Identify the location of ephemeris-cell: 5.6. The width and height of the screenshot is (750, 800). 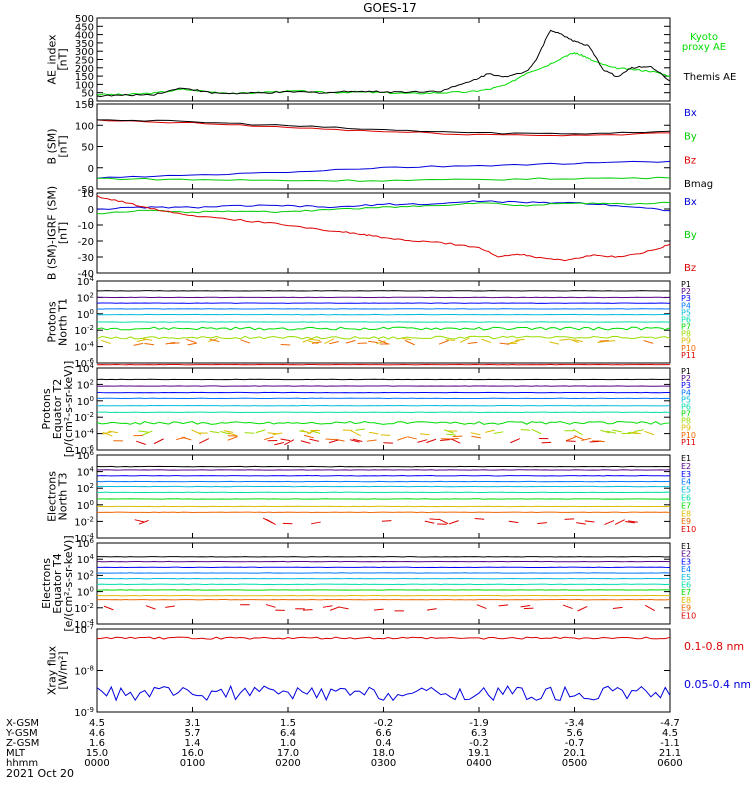
(575, 733).